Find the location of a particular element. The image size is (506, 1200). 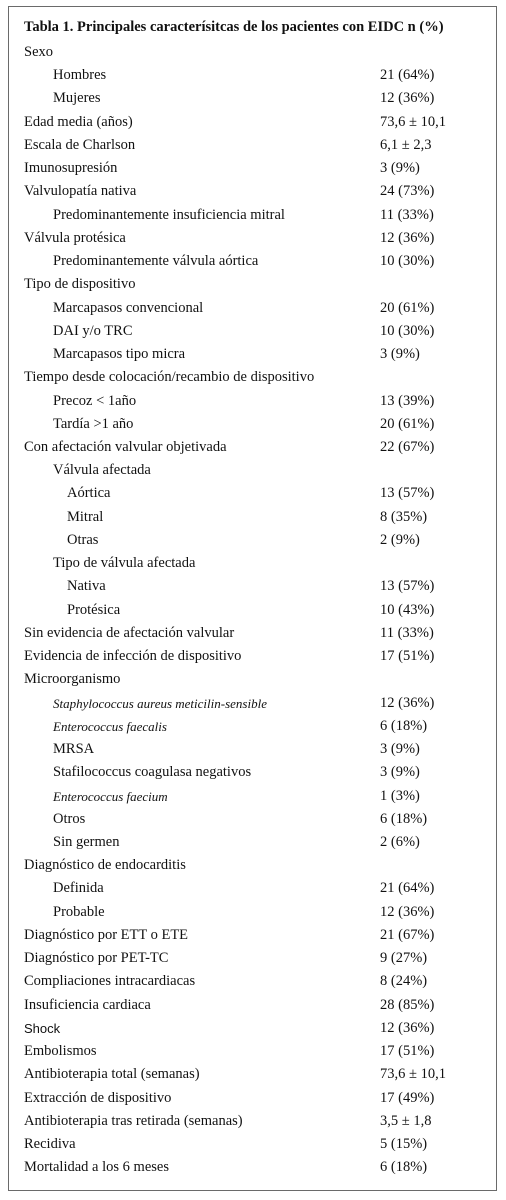

row-label: Enterococcus faecium is located at coordinates (110, 796).